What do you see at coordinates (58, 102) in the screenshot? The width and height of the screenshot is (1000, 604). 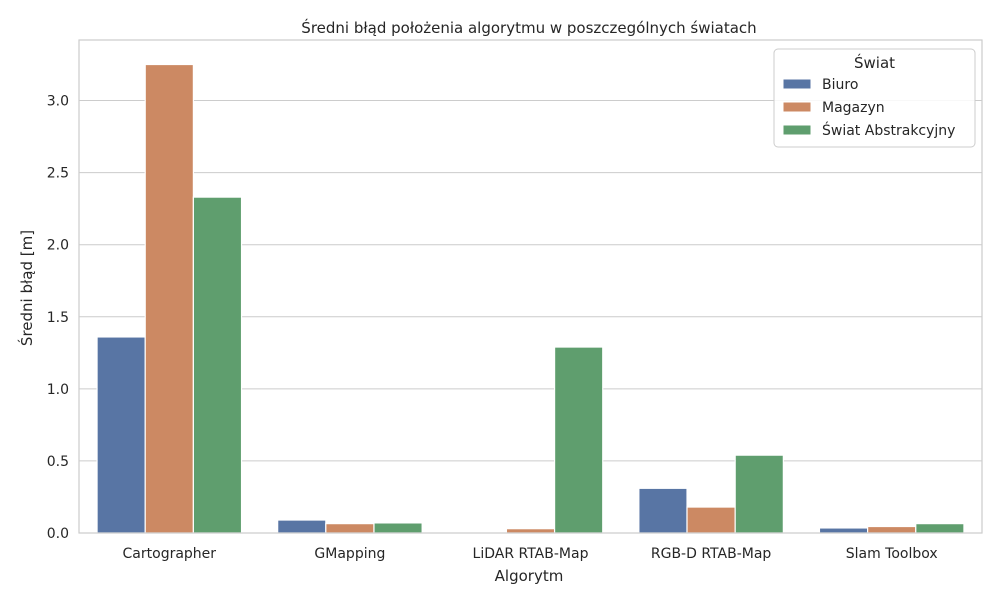 I see `y-tick-label: 3.0` at bounding box center [58, 102].